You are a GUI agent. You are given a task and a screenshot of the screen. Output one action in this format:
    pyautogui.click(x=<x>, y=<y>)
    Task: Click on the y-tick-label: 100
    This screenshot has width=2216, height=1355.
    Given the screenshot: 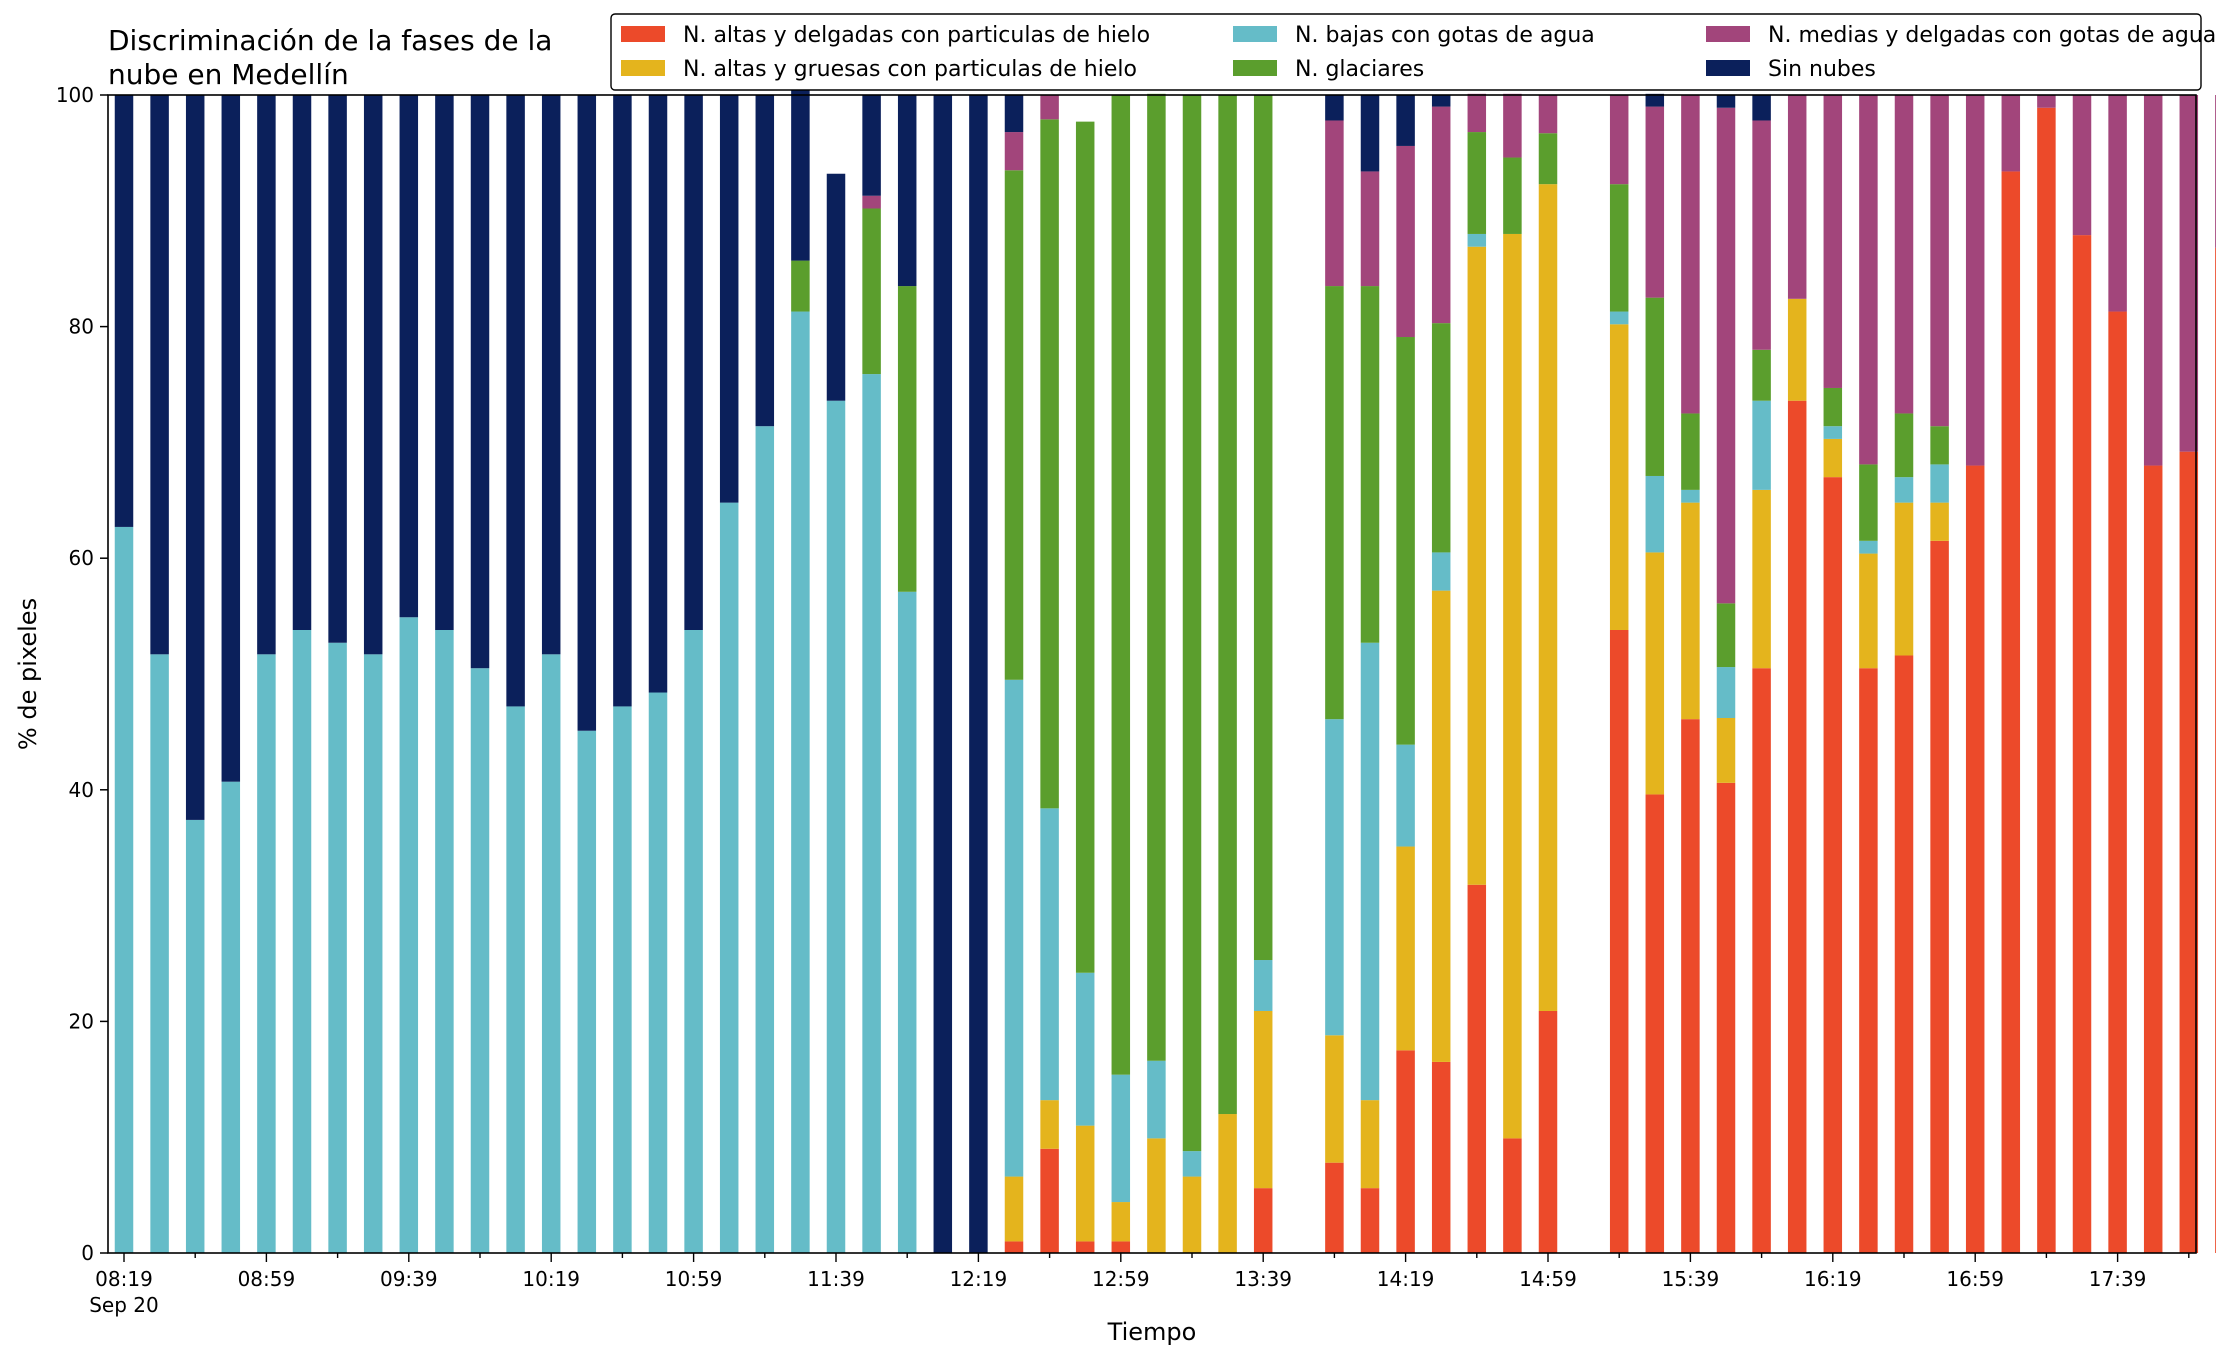 What is the action you would take?
    pyautogui.click(x=75, y=95)
    